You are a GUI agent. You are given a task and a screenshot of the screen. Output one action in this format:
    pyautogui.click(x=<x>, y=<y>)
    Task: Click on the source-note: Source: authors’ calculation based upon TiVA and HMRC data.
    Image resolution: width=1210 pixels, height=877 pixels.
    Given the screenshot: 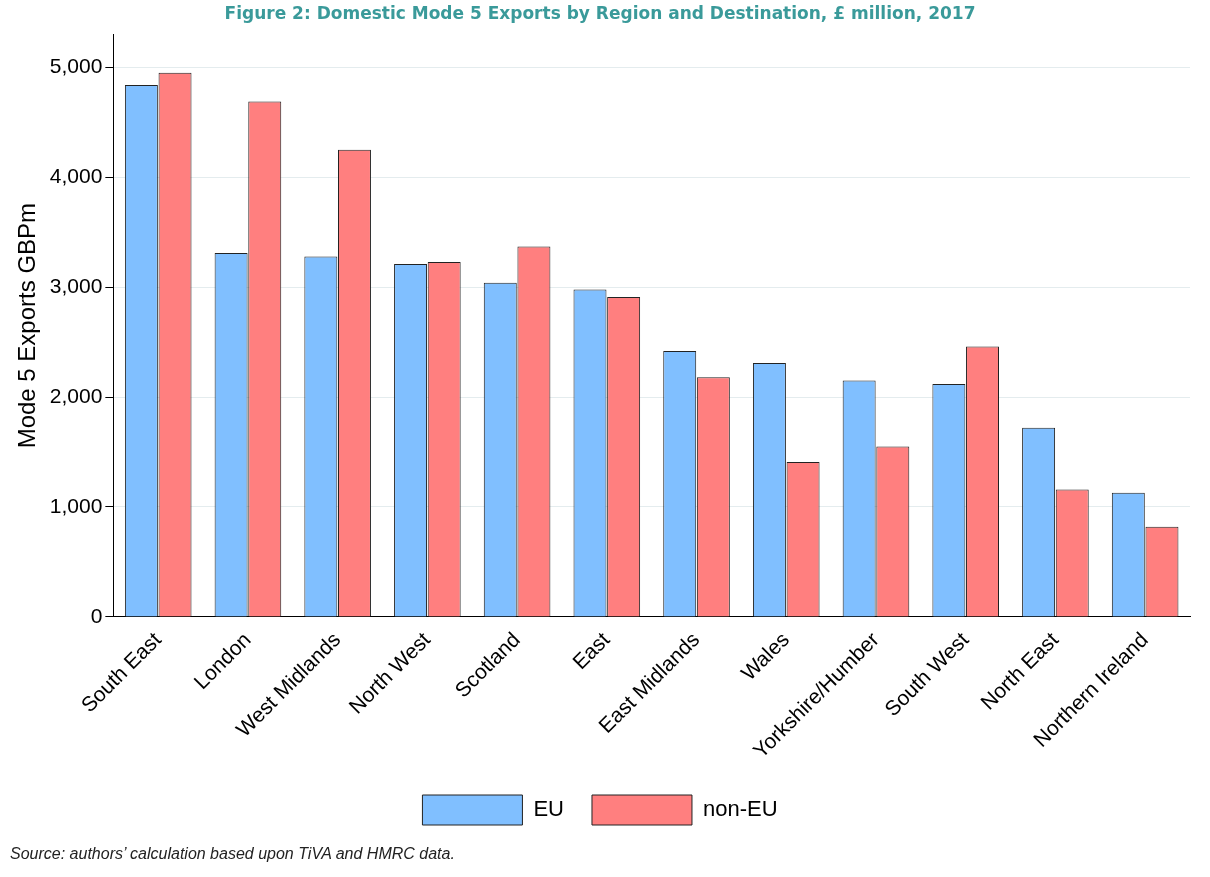 What is the action you would take?
    pyautogui.click(x=233, y=854)
    